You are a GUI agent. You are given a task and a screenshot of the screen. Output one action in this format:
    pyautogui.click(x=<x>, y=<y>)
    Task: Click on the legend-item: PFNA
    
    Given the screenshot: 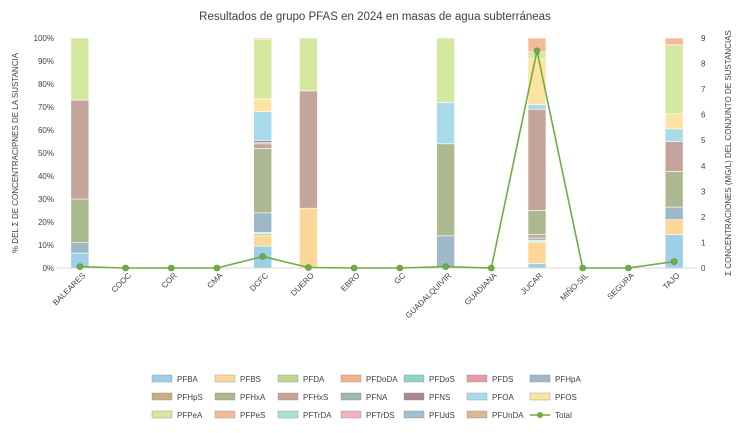 What is the action you would take?
    pyautogui.click(x=364, y=397)
    